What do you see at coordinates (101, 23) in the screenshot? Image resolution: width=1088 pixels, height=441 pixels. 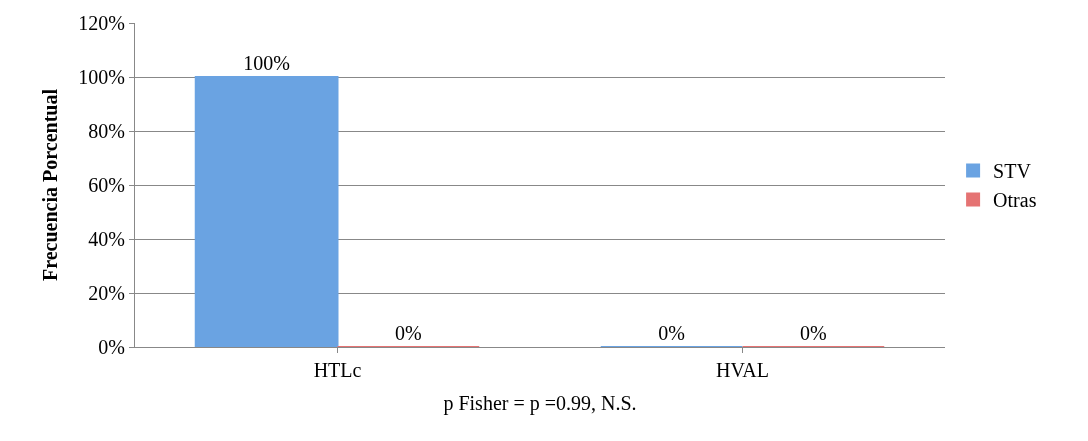 I see `y-tick-label: 120%` at bounding box center [101, 23].